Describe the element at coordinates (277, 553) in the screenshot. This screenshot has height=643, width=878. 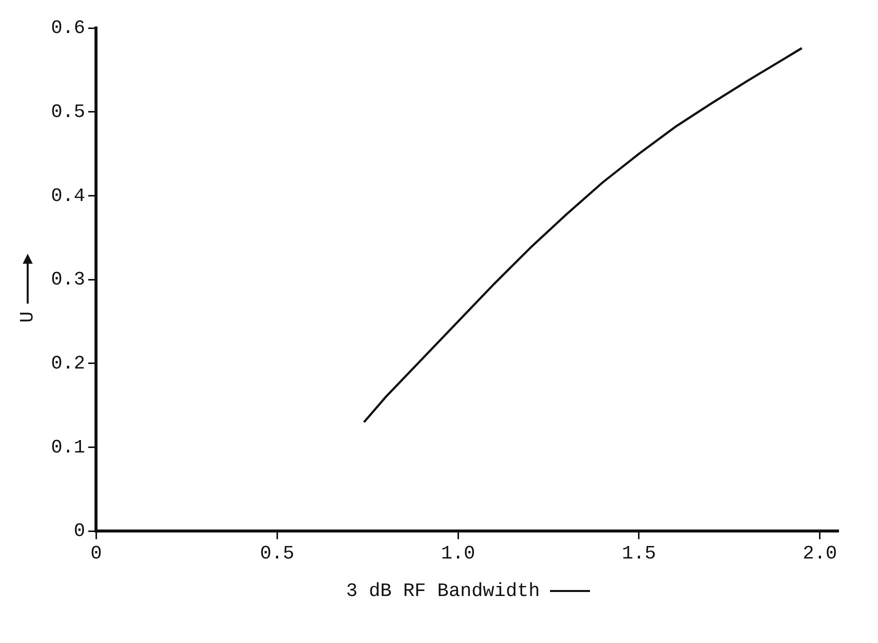
I see `x-tick-label: 0.5` at that location.